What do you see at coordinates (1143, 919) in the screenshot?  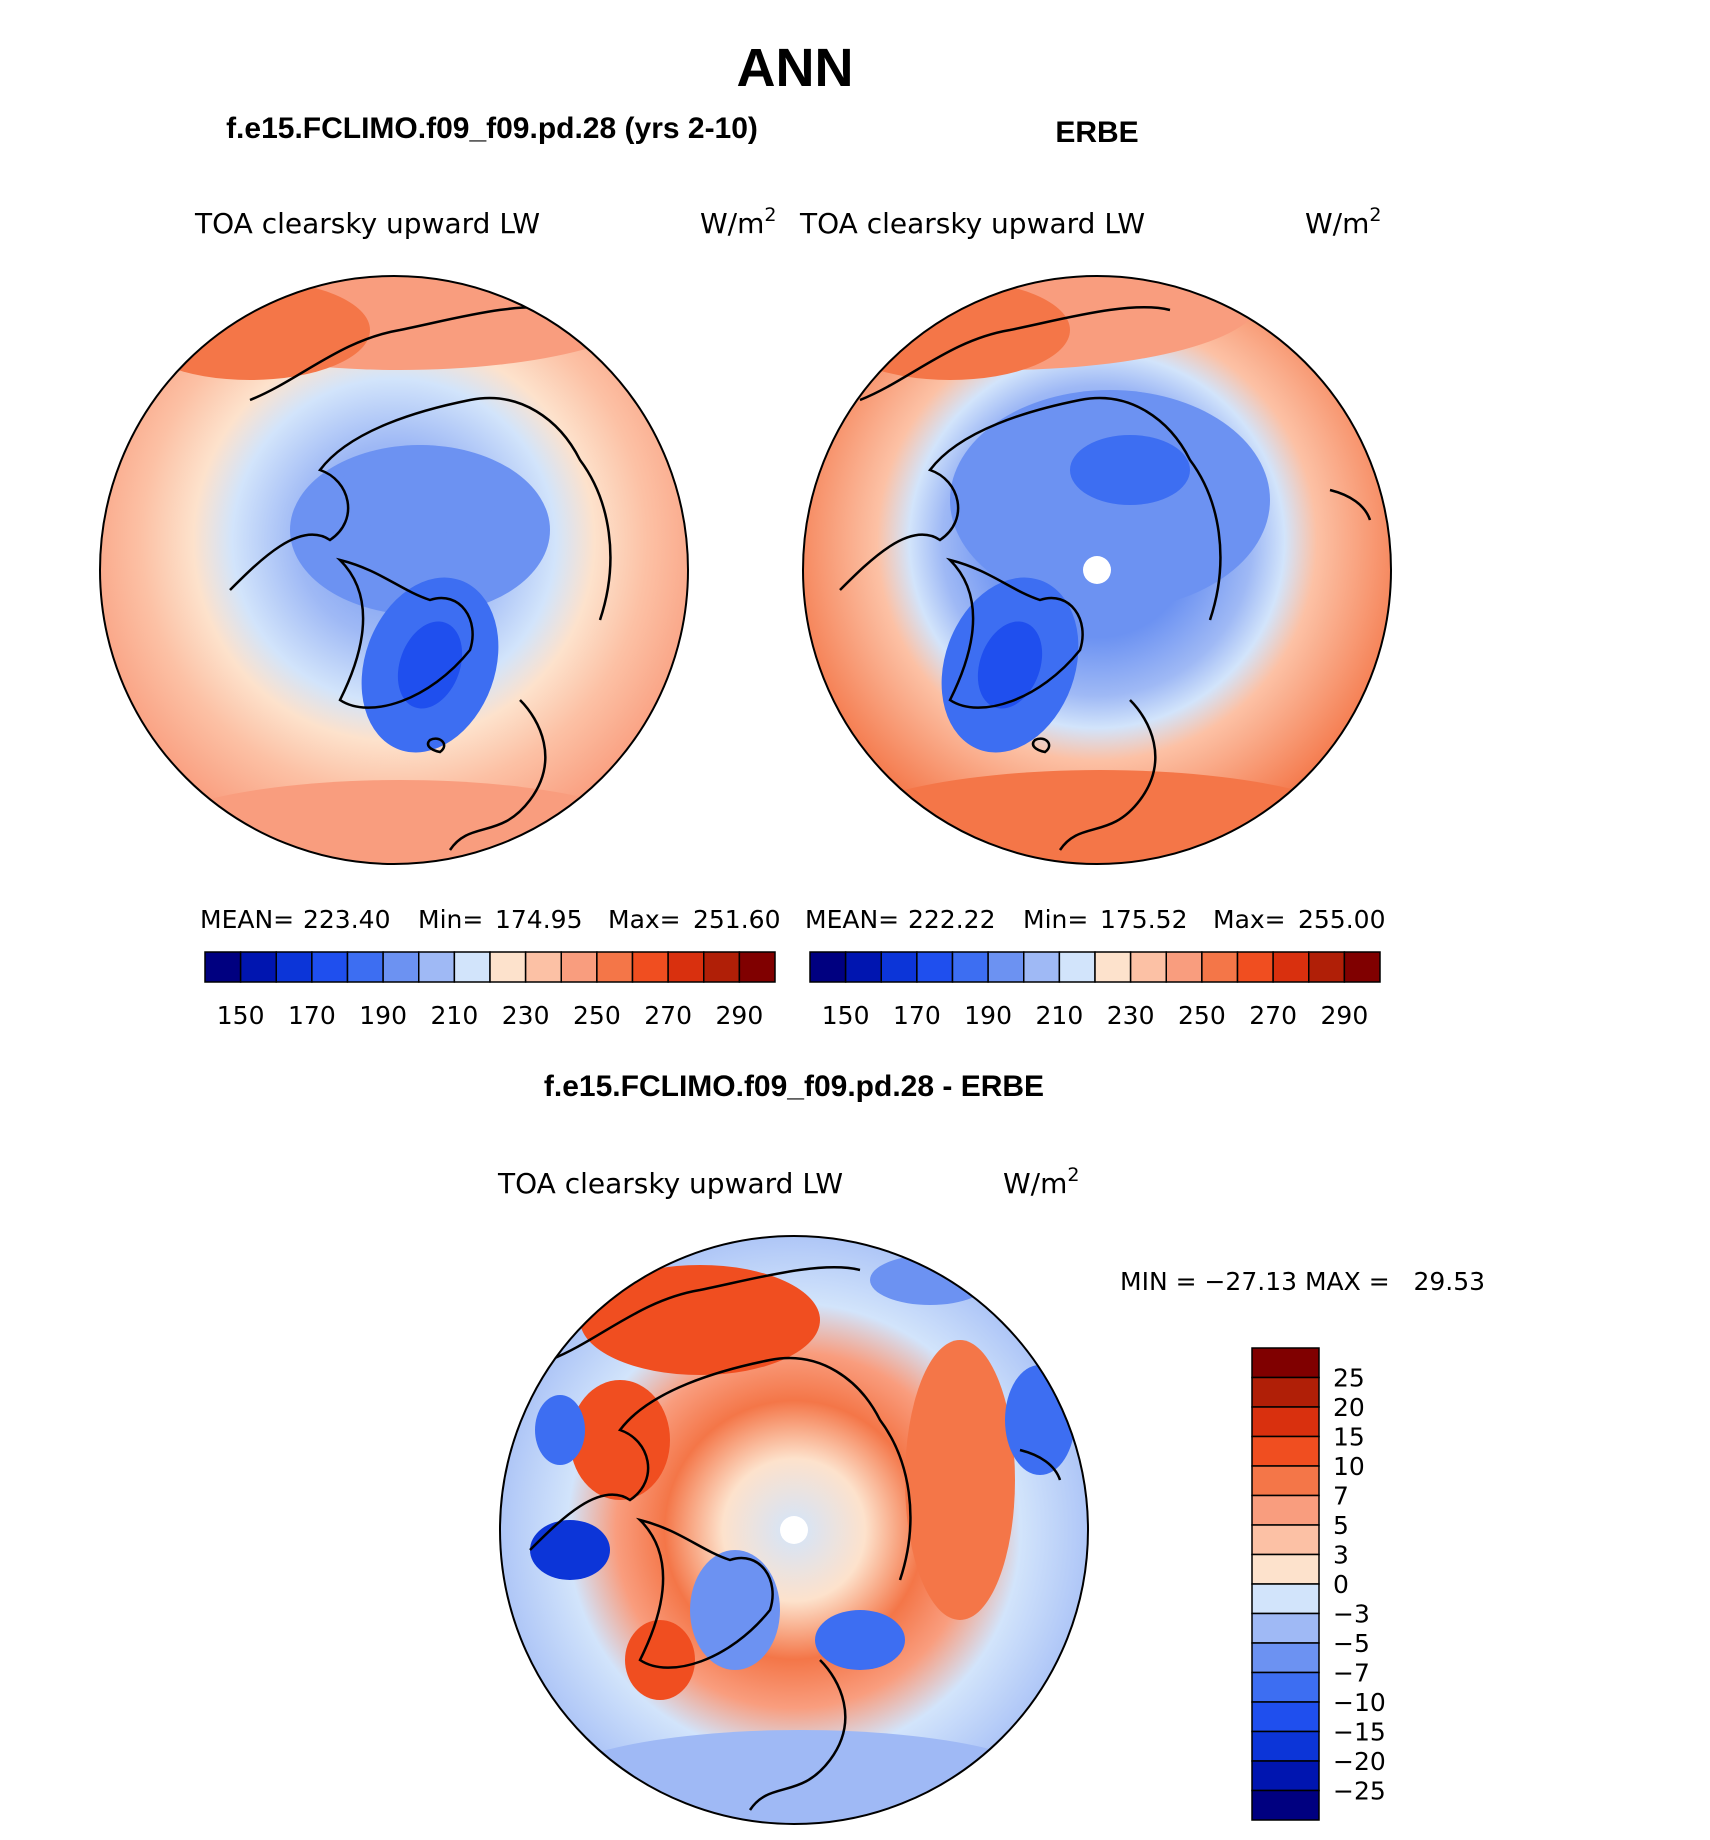 I see `stat-min-value: 175.52` at bounding box center [1143, 919].